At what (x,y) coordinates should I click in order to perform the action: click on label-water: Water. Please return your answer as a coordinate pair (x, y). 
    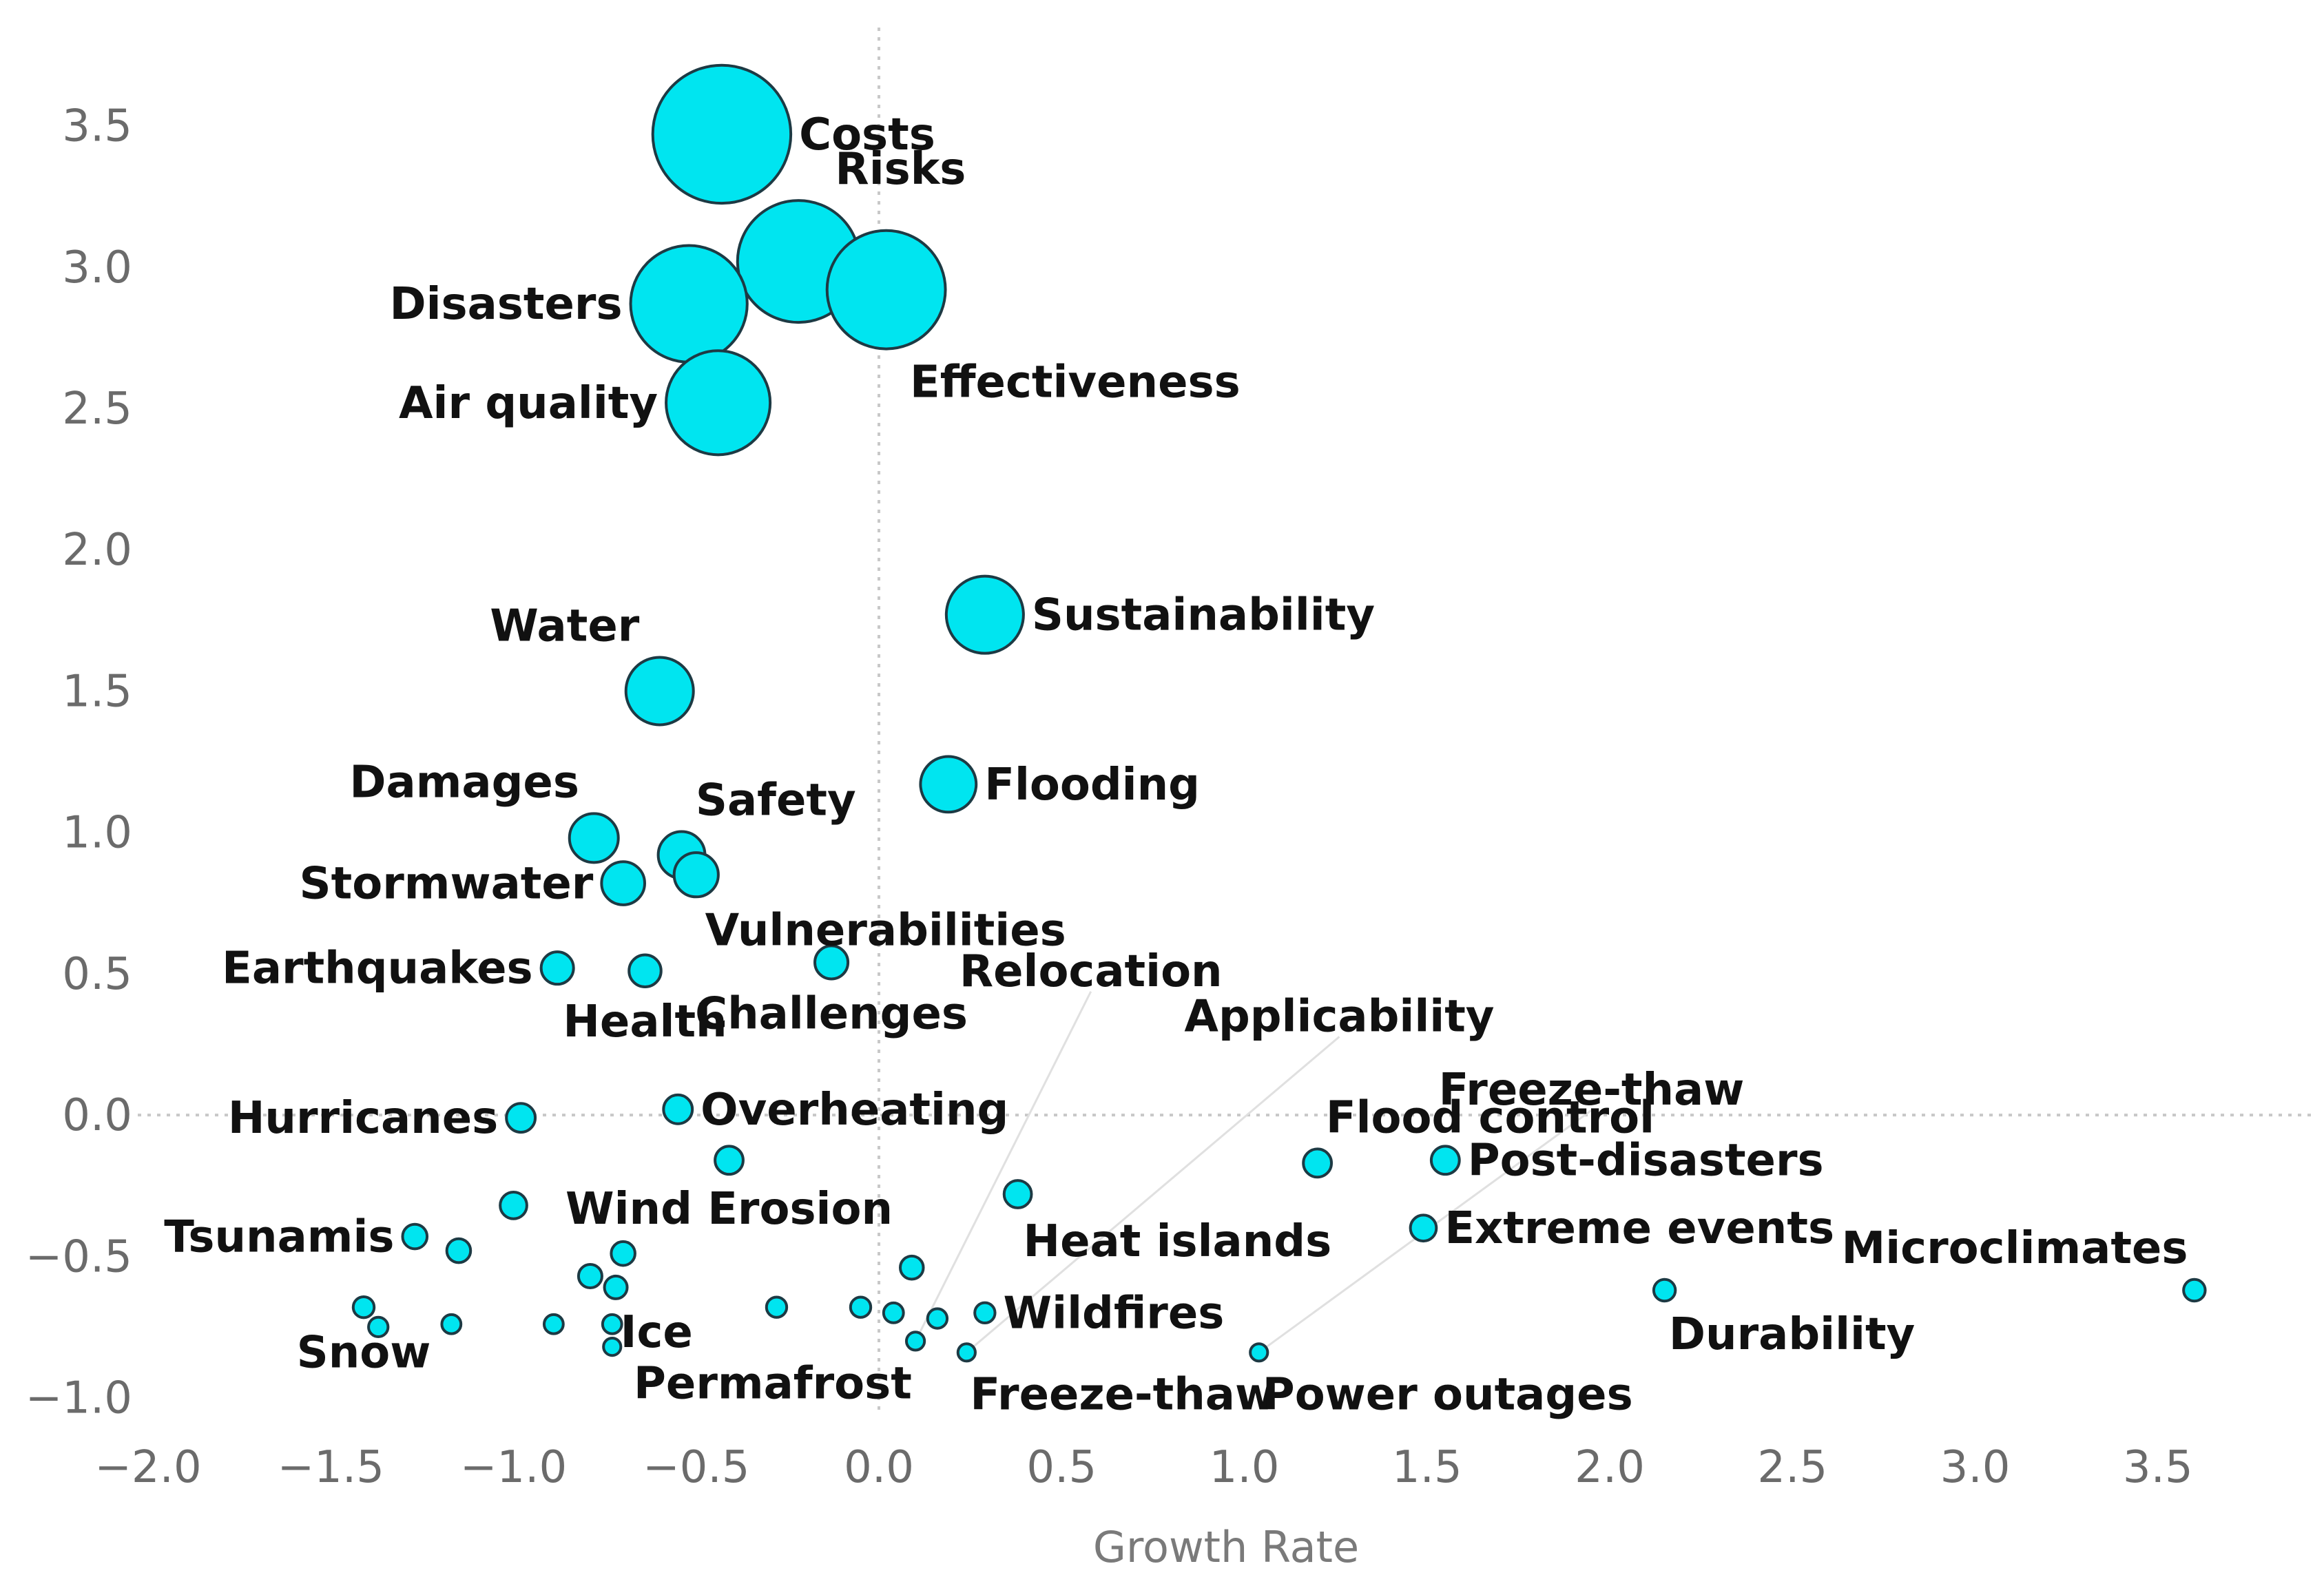
    Looking at the image, I should click on (565, 626).